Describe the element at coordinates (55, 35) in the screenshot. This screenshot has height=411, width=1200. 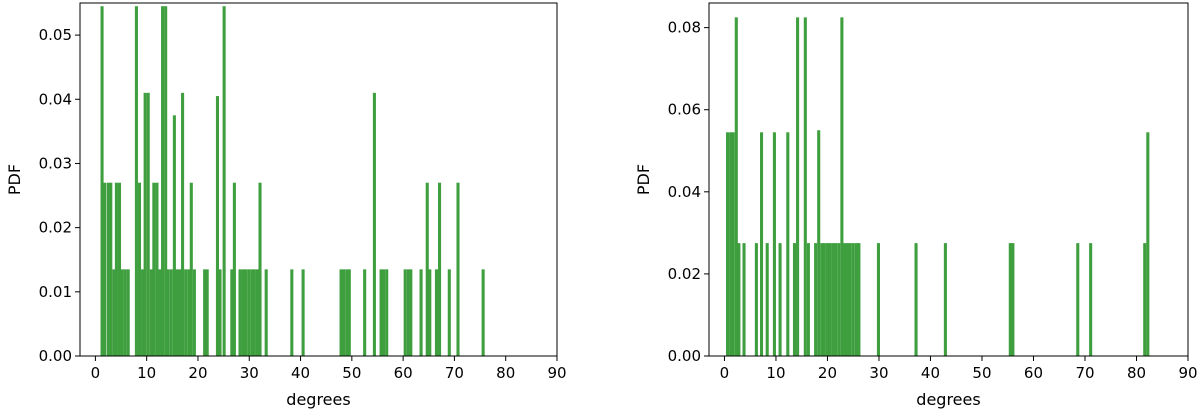
I see `left-y-tick-label: 0.05` at that location.